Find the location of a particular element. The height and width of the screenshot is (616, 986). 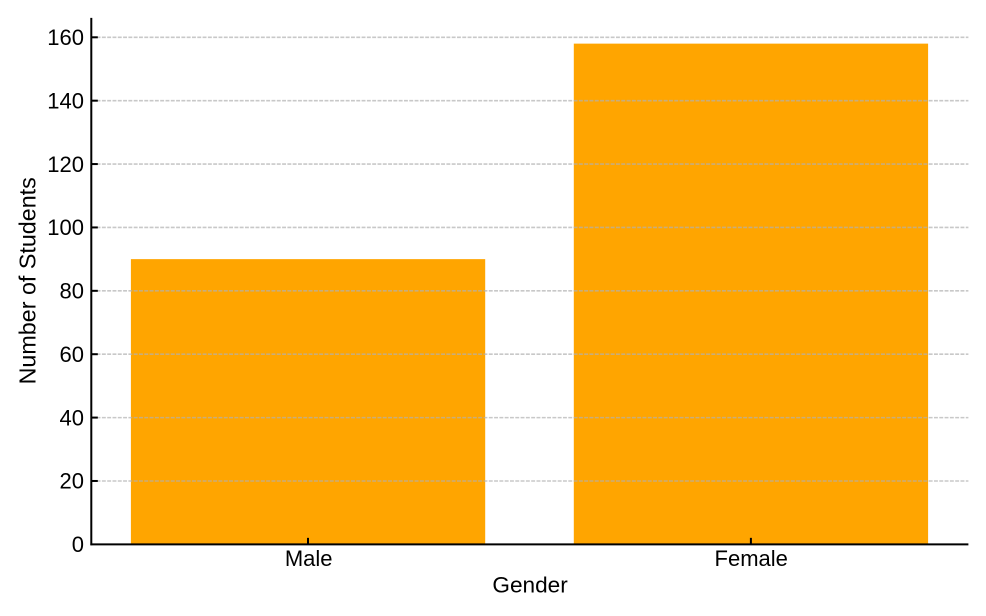

svg-text: 140 is located at coordinates (65, 100).